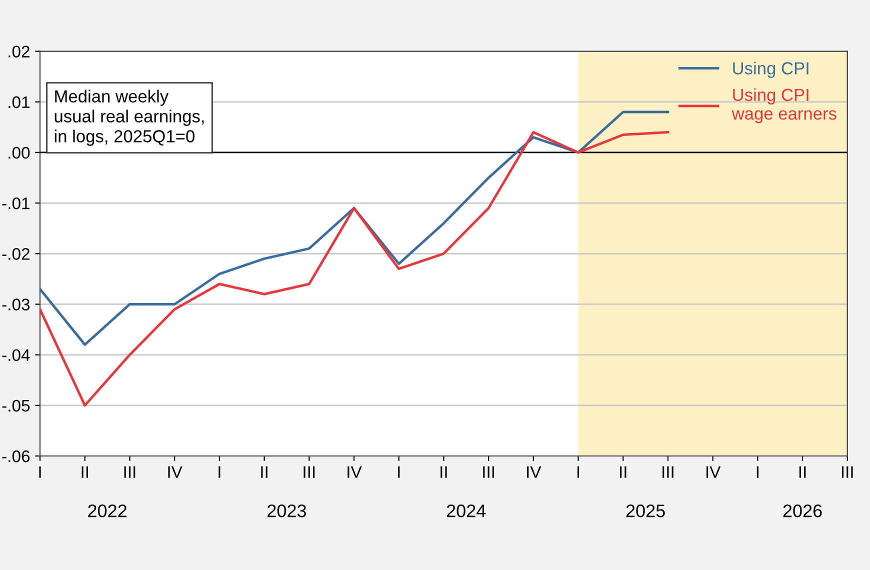 The height and width of the screenshot is (570, 870). What do you see at coordinates (16, 203) in the screenshot?
I see `y-tick-label: -.01` at bounding box center [16, 203].